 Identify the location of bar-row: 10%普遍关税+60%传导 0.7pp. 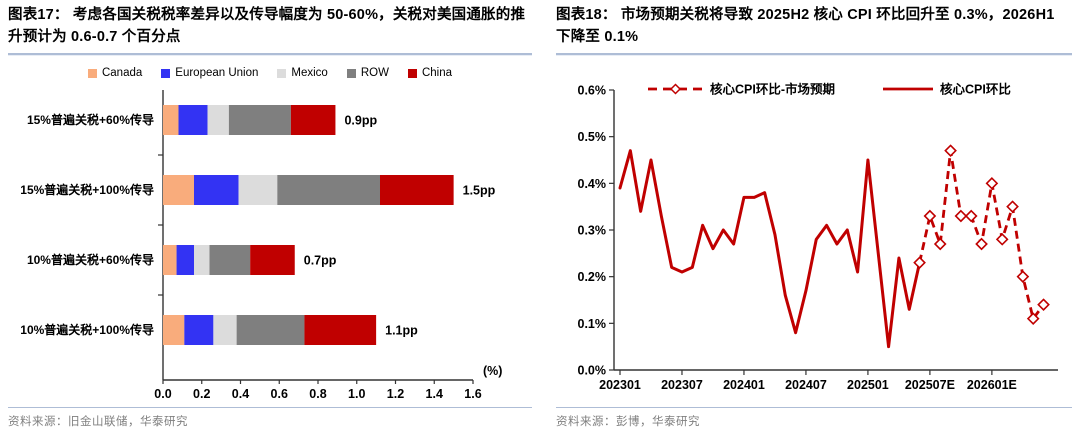
(182, 260).